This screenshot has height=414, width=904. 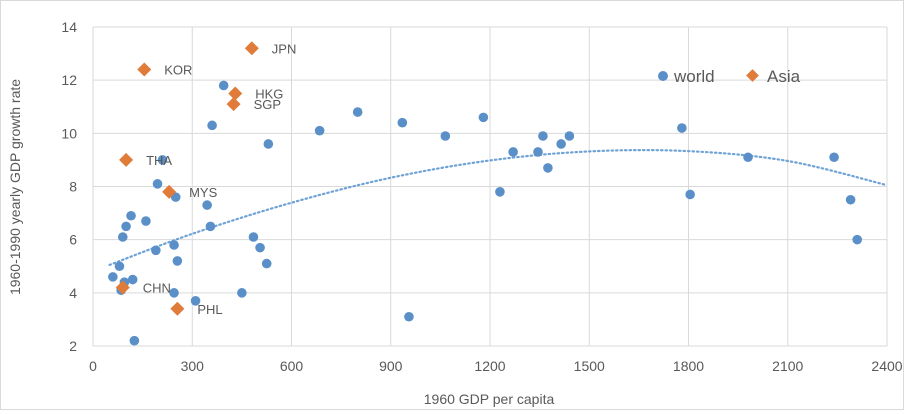 I want to click on y-axis-title: 1960-1990 yearly GDP growth rate, so click(x=15, y=187).